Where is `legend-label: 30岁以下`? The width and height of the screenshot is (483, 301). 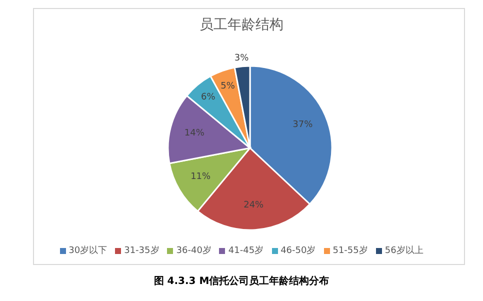 legend-label: 30岁以下 is located at coordinates (88, 250).